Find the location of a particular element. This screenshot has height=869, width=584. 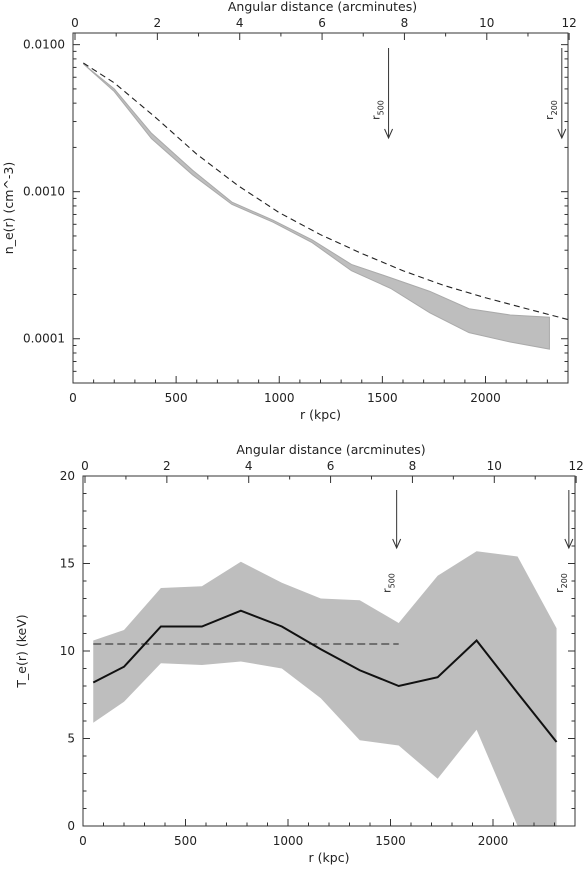

y-tick-label: 10 is located at coordinates (67, 651).